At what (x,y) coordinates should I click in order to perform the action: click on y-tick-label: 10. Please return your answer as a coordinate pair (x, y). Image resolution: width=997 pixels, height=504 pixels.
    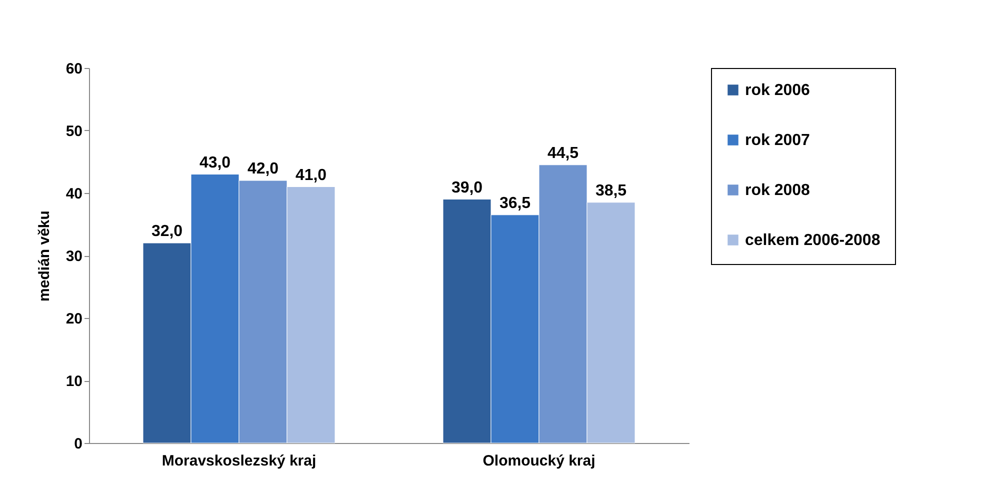
    Looking at the image, I should click on (74, 381).